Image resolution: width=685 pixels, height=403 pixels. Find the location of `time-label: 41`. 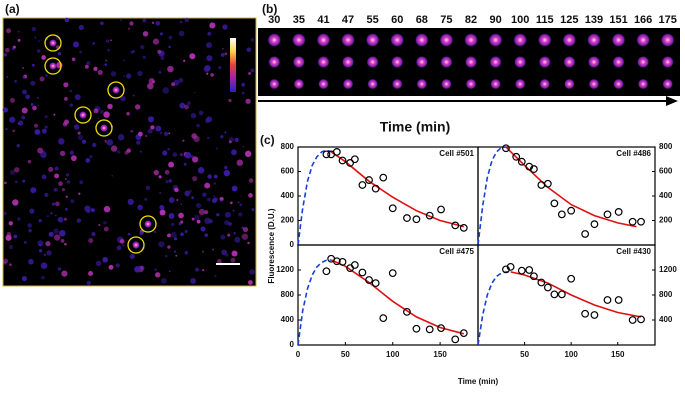

time-label: 41 is located at coordinates (323, 20).